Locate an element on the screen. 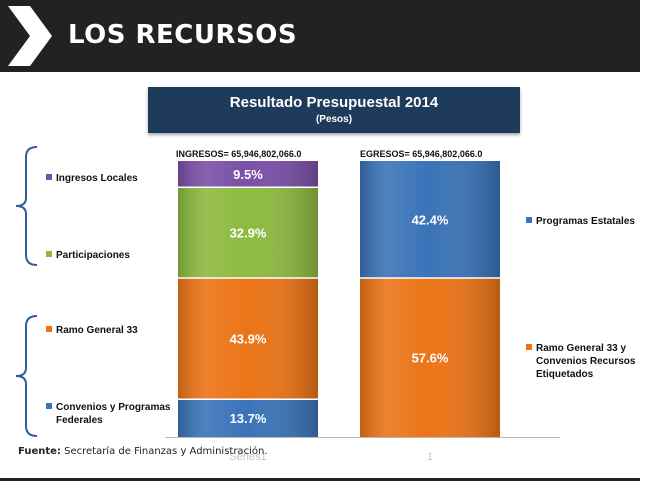 The image size is (650, 489). legend-label: Etiquetados is located at coordinates (565, 374).